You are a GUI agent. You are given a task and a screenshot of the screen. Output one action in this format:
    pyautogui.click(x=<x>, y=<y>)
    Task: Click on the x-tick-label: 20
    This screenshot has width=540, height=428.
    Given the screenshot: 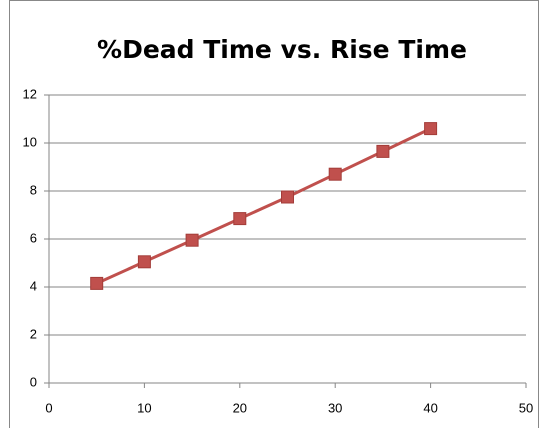 What is the action you would take?
    pyautogui.click(x=240, y=407)
    